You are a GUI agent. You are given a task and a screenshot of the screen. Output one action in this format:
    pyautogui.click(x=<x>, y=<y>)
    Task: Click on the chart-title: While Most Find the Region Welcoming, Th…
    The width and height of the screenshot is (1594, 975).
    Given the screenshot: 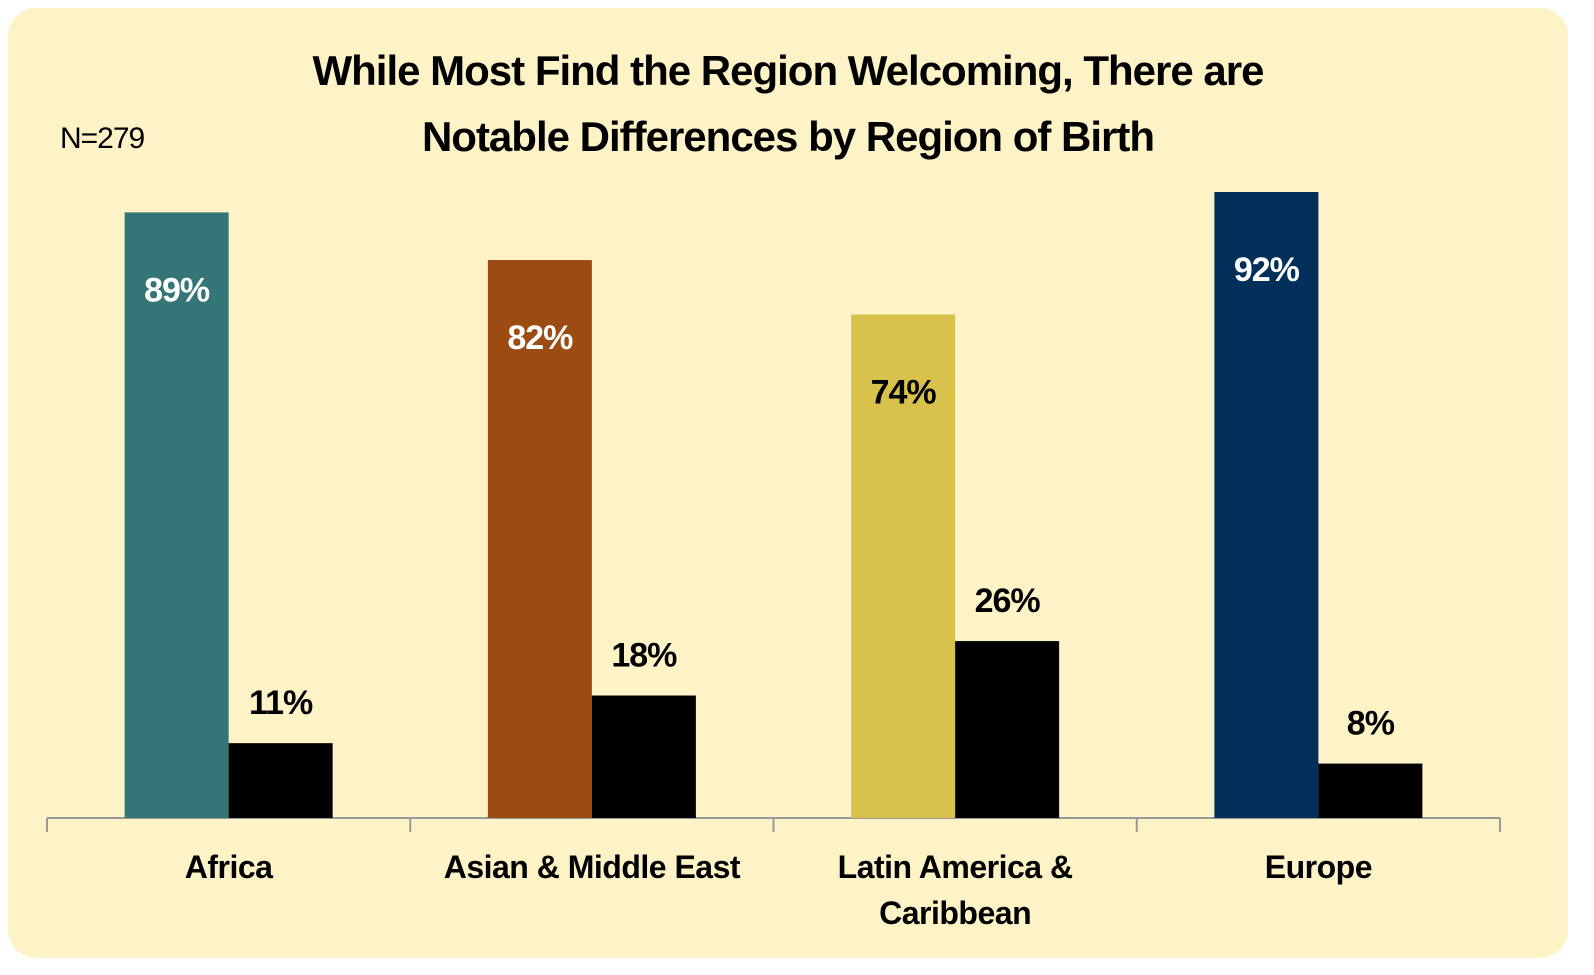 What is the action you would take?
    pyautogui.click(x=788, y=103)
    